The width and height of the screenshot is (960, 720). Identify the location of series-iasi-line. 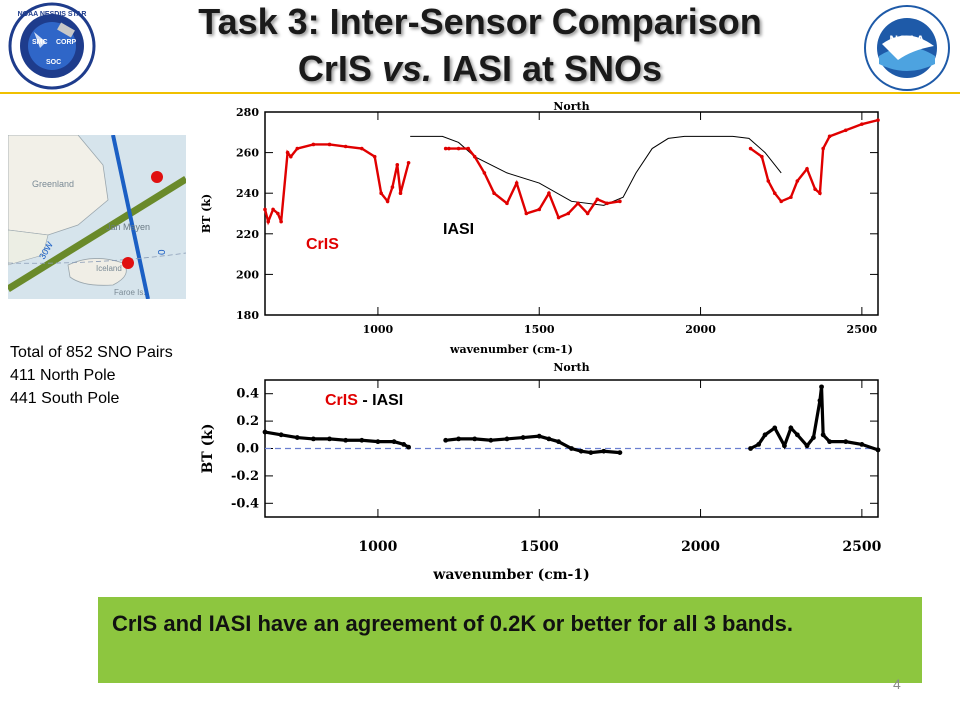
(596, 170).